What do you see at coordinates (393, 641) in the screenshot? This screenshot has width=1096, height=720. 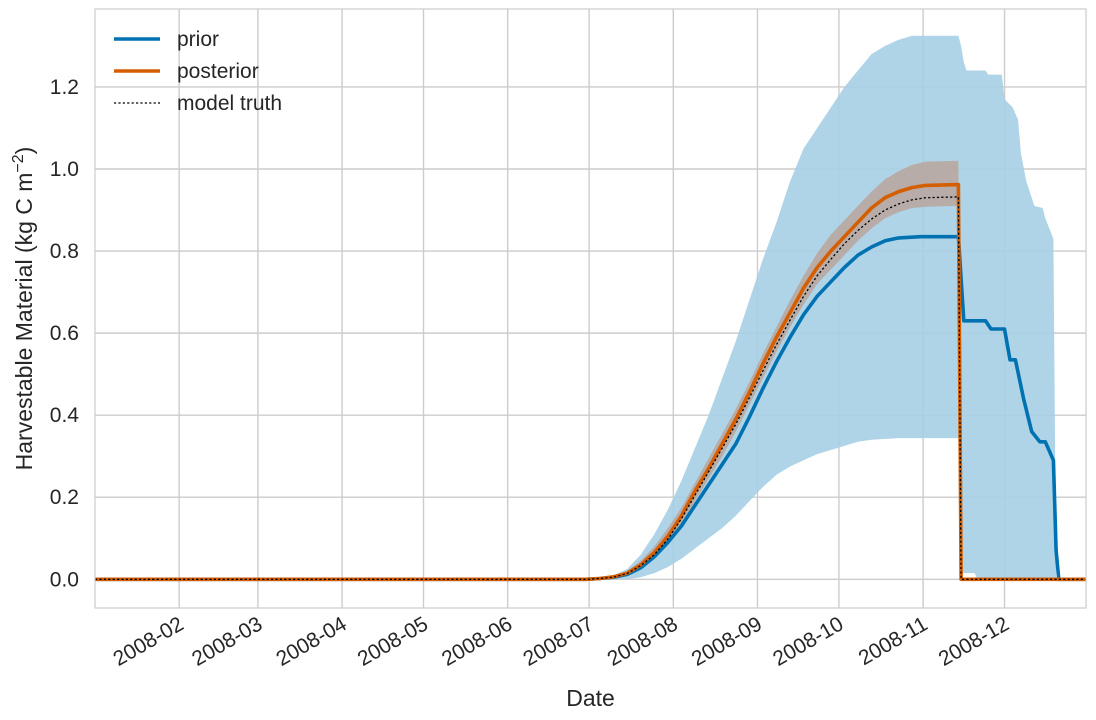 I see `x-tick-label: 2008-05` at bounding box center [393, 641].